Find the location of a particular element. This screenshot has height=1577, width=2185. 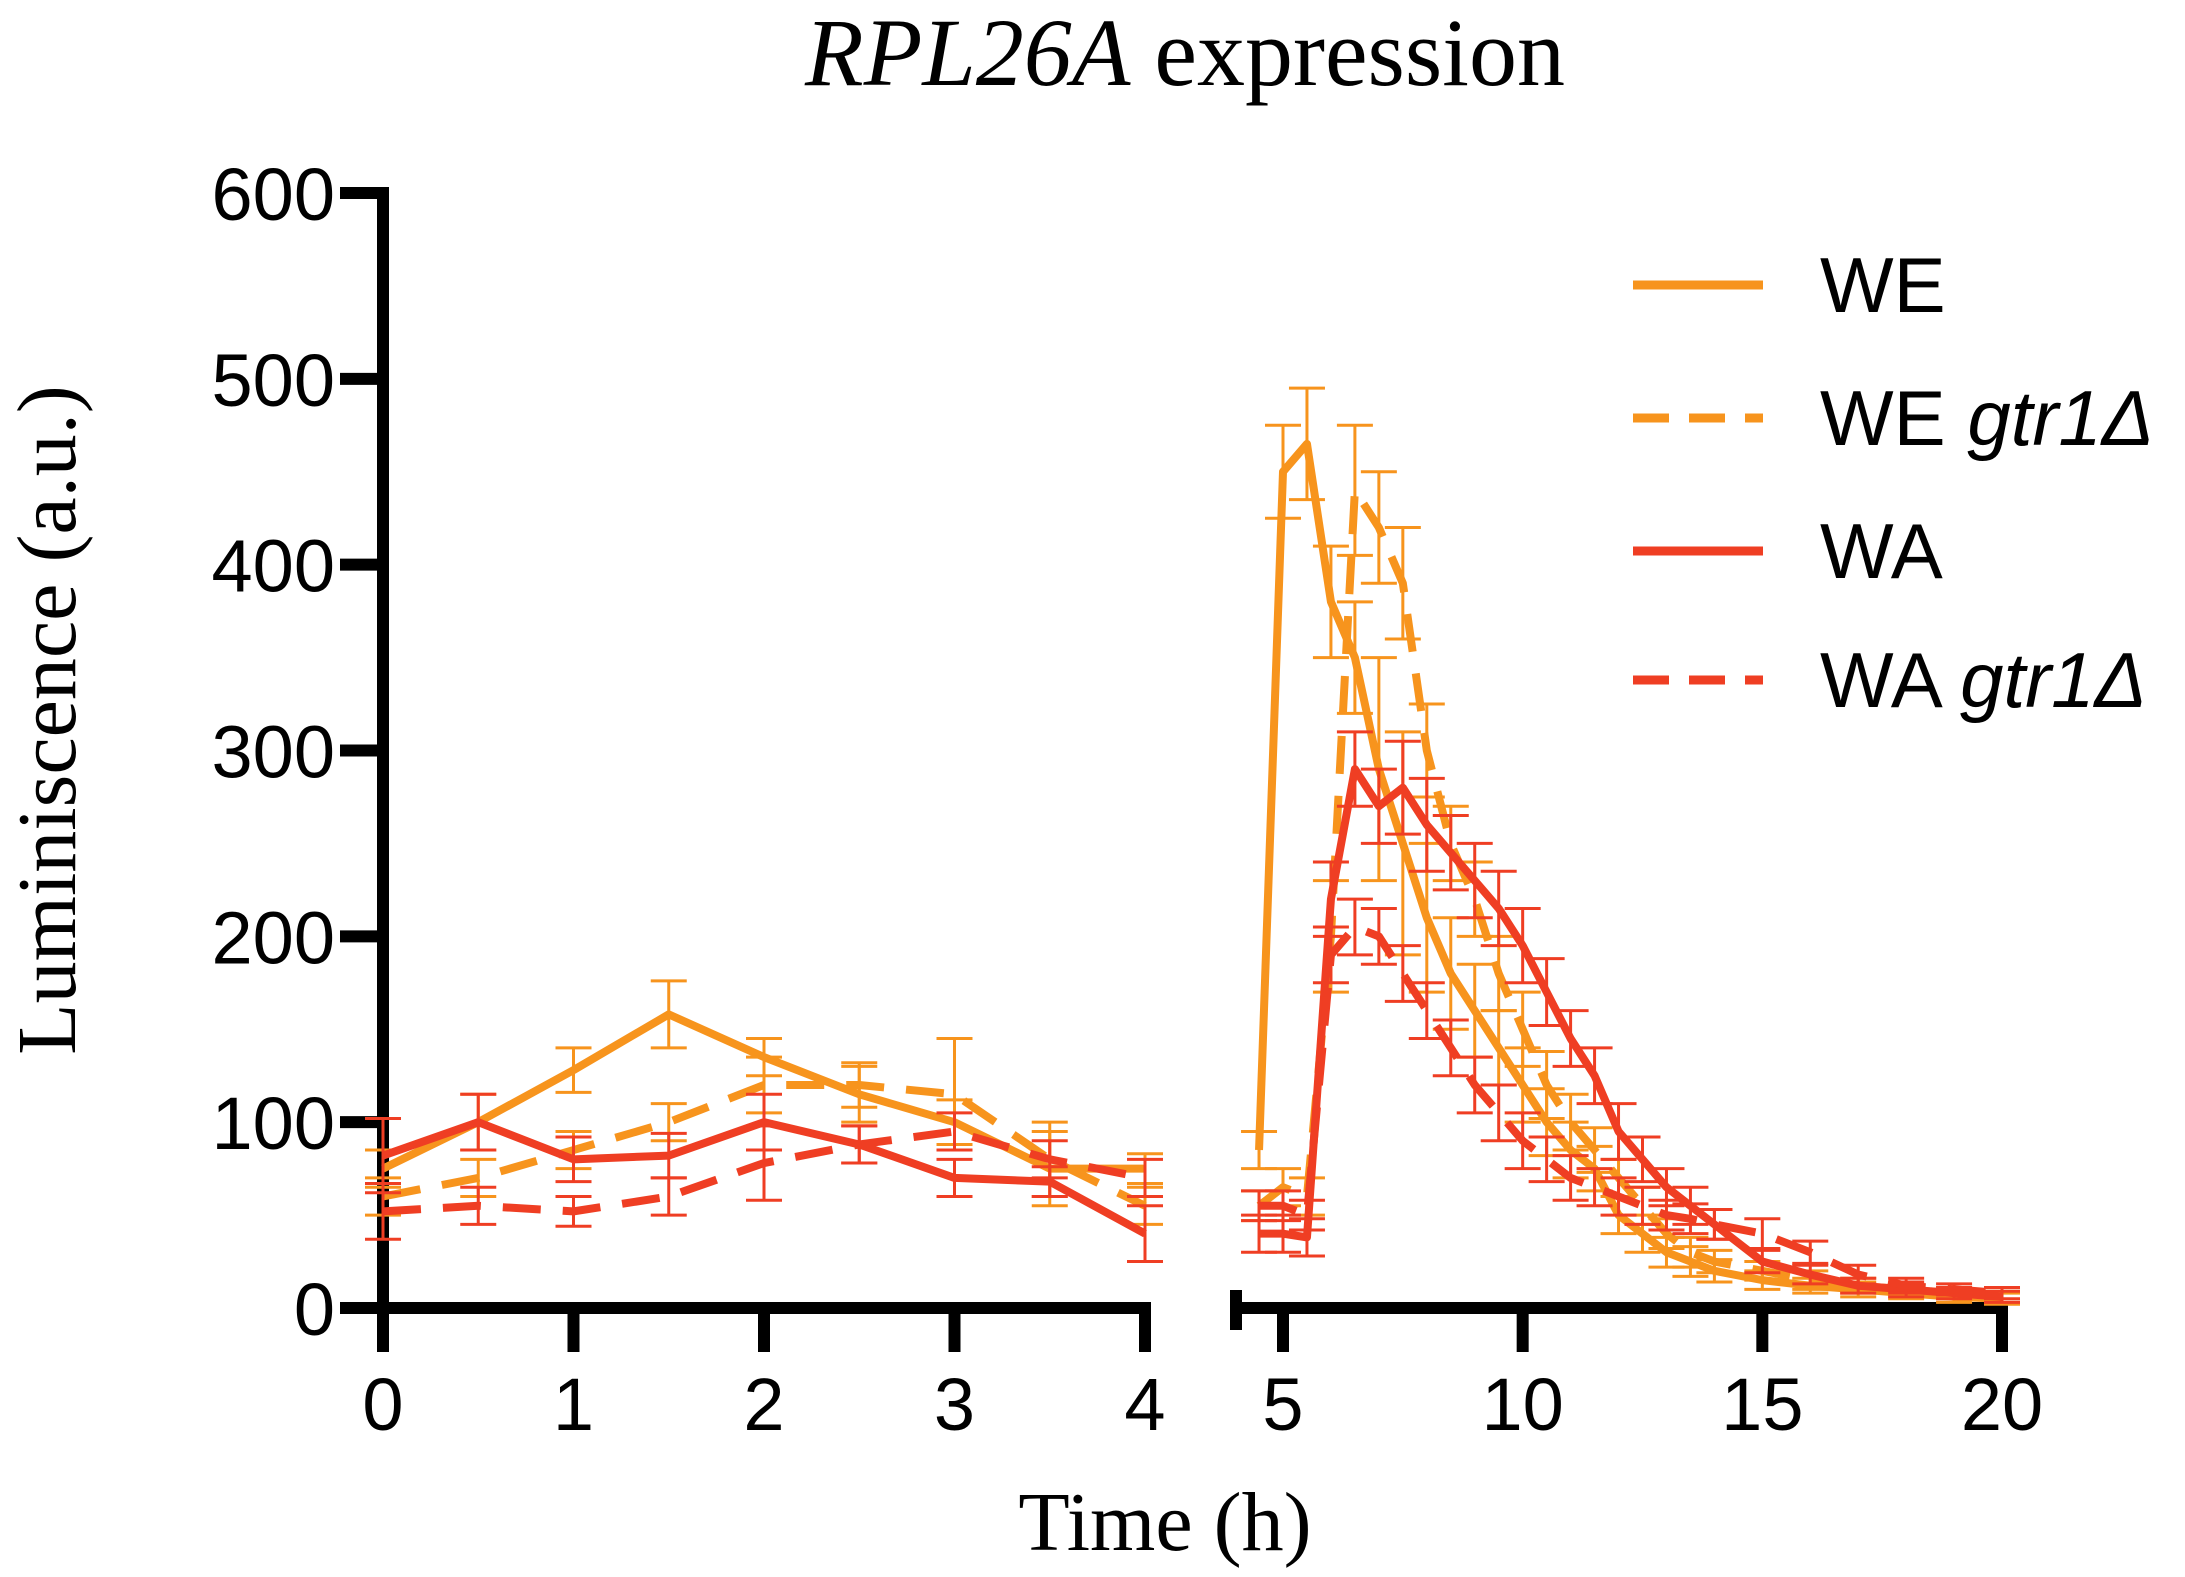

chart-title: RPL26A expression is located at coordinates (1184, 53).